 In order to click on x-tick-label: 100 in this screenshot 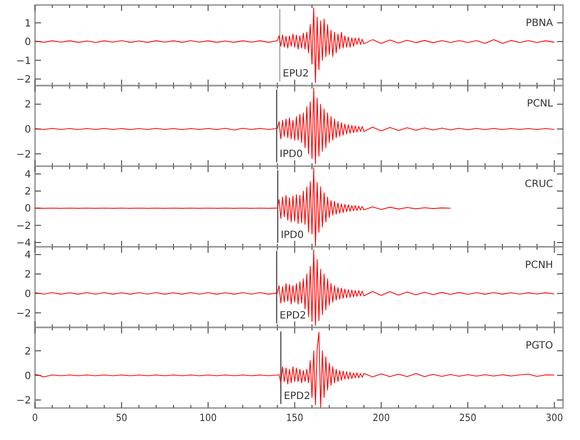, I will do `click(208, 418)`.